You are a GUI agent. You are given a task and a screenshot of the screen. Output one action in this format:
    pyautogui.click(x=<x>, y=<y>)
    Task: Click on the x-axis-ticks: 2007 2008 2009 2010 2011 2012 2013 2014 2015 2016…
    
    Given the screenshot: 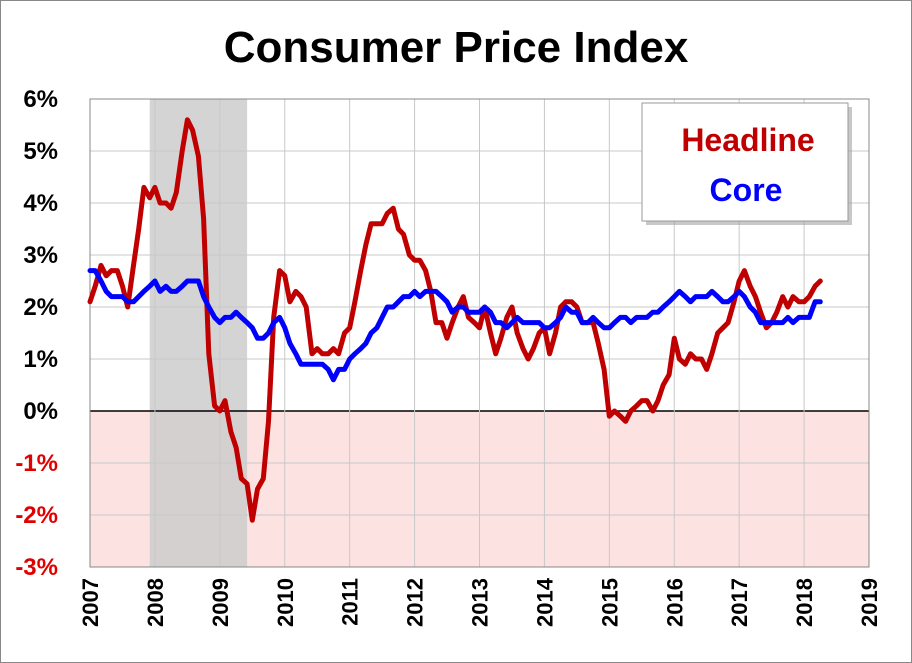 What is the action you would take?
    pyautogui.click(x=480, y=602)
    